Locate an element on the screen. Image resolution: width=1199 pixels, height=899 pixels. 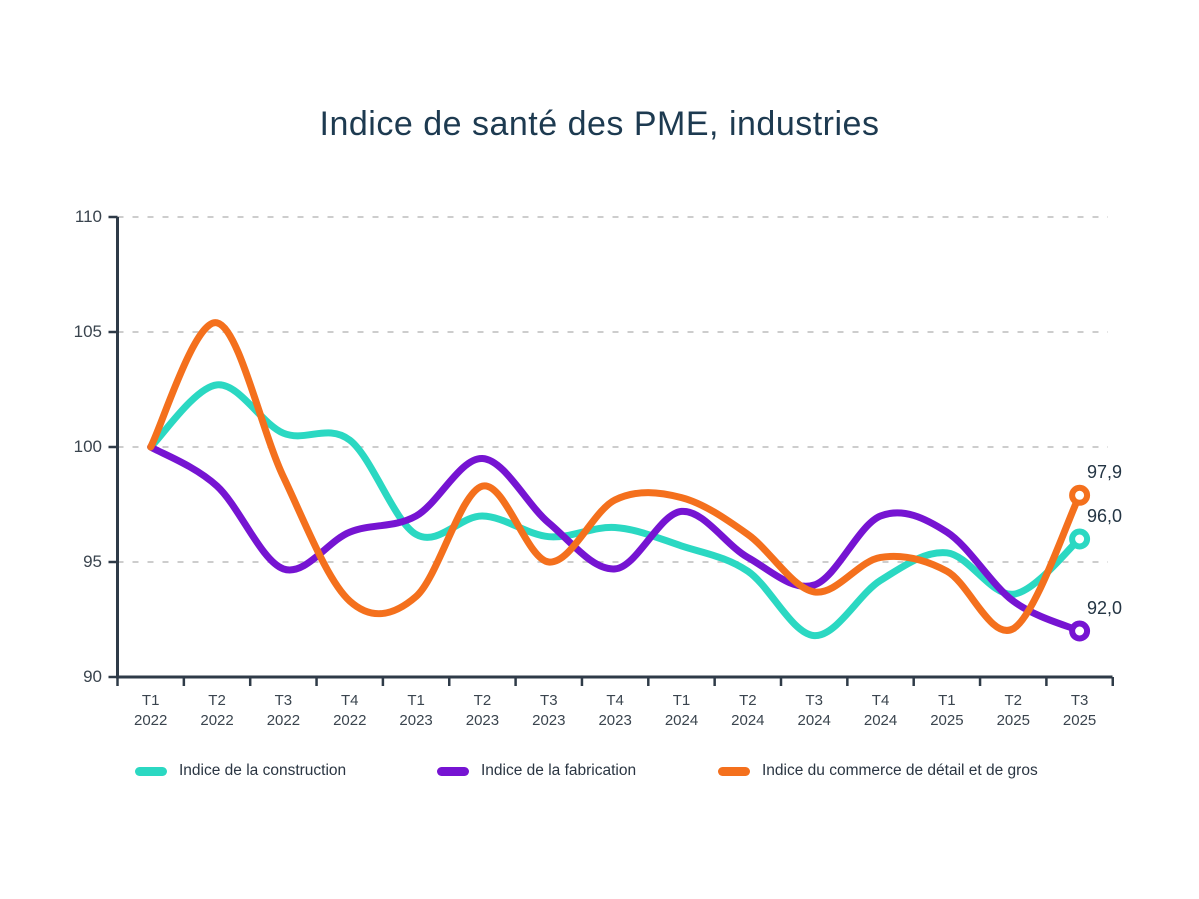
legend-item-fabrication: Indice de la fabrication is located at coordinates (536, 771).